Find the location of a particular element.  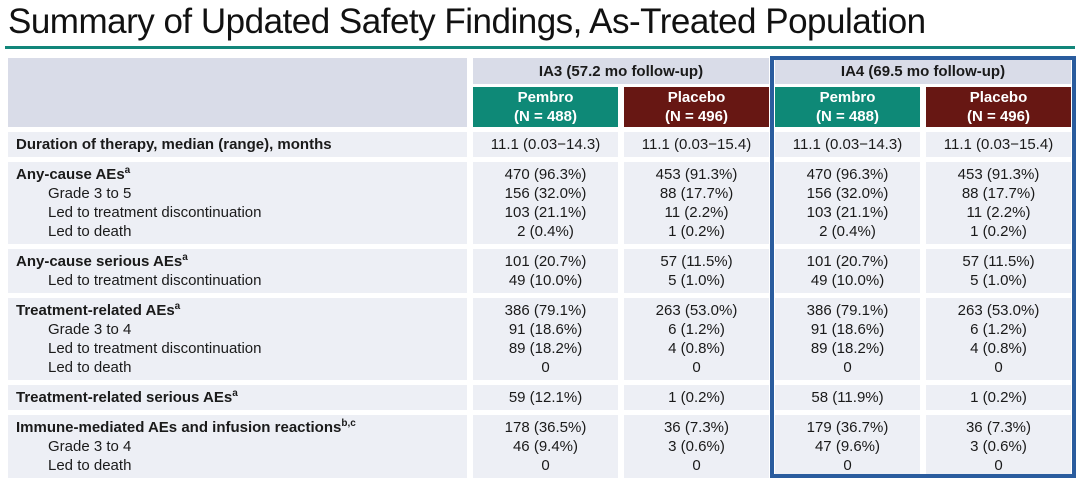

cell-value: 57 (11.5%) is located at coordinates (998, 261).